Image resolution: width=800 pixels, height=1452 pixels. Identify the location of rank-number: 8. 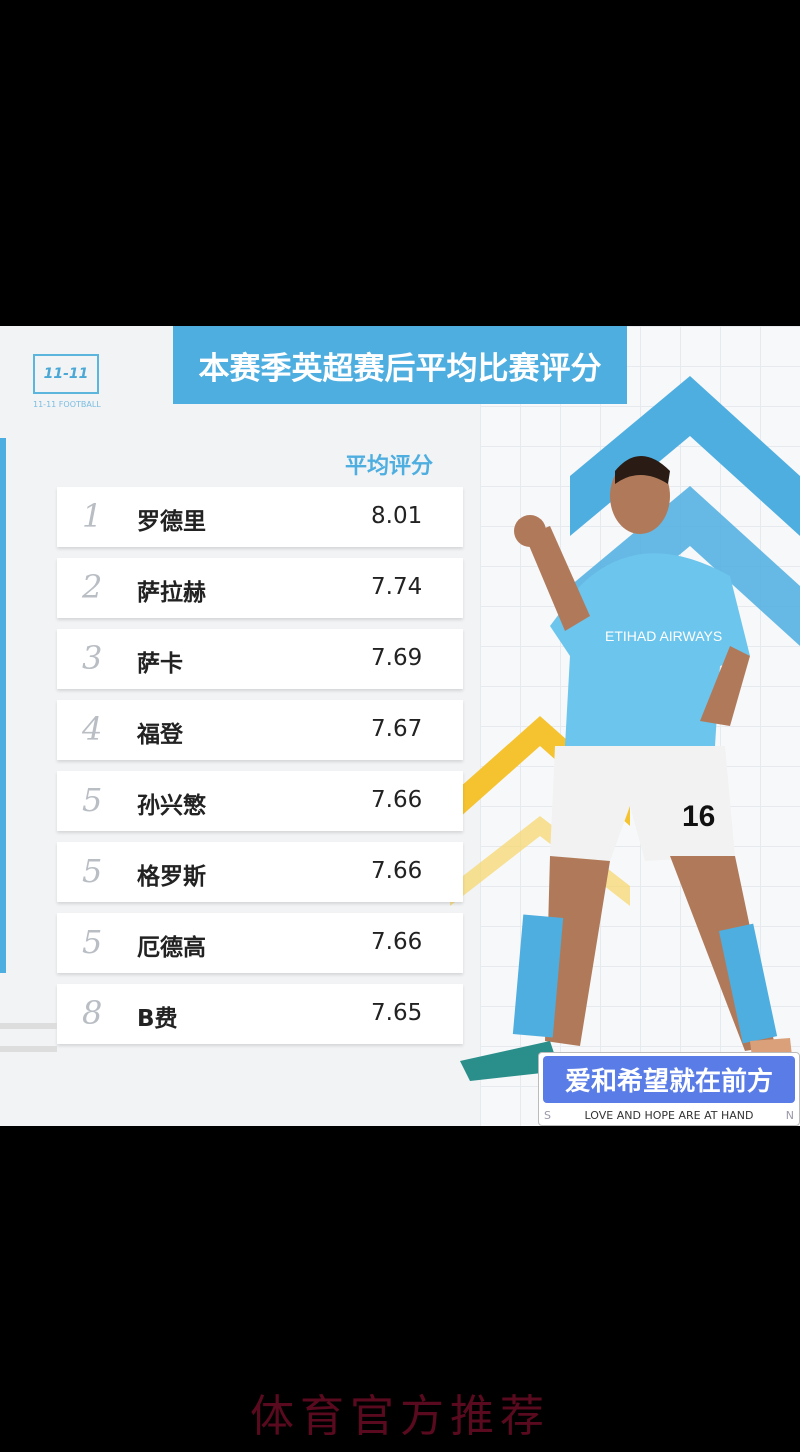
(92, 1013).